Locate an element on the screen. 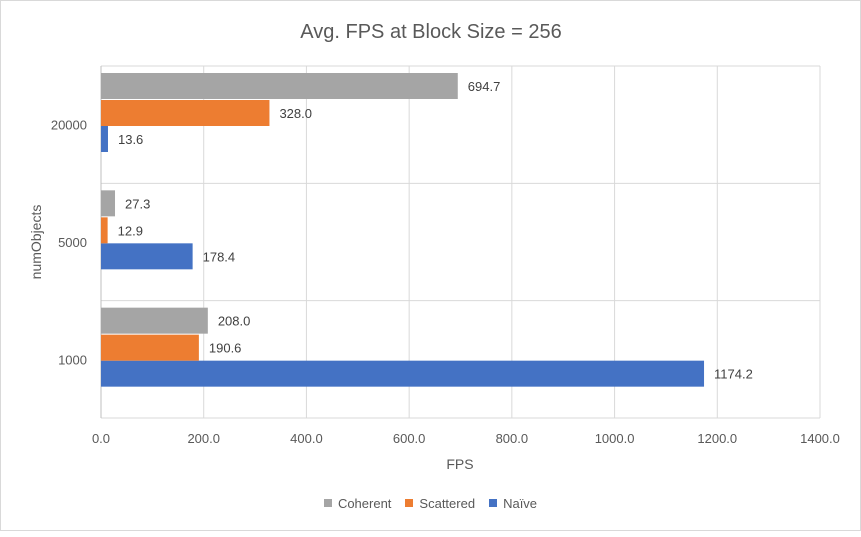 Image resolution: width=861 pixels, height=537 pixels. x-tick-label: 1200.0 is located at coordinates (717, 438).